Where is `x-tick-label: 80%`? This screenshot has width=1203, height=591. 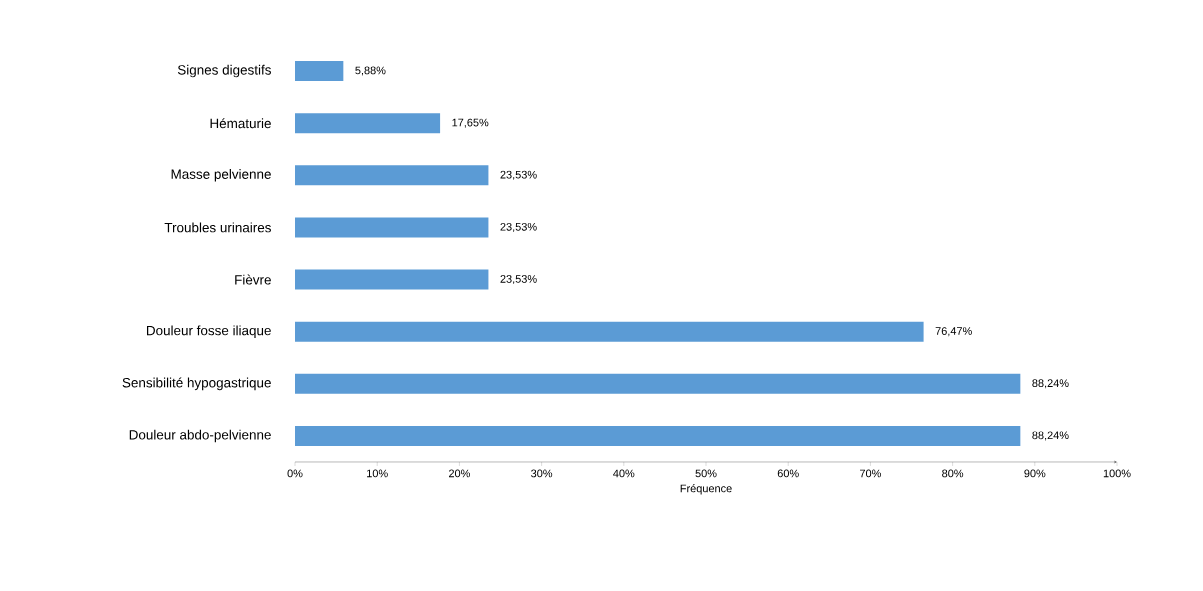 x-tick-label: 80% is located at coordinates (953, 473).